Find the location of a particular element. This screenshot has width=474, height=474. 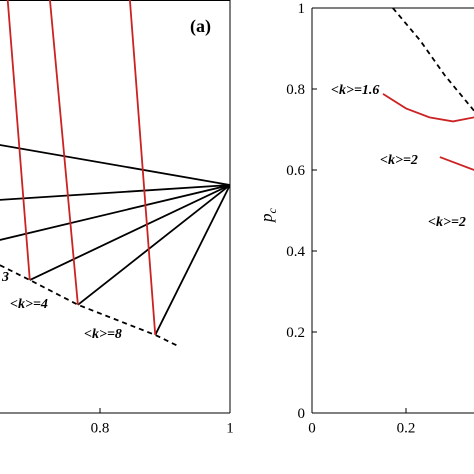

annotation: <k>=4 is located at coordinates (29, 304).